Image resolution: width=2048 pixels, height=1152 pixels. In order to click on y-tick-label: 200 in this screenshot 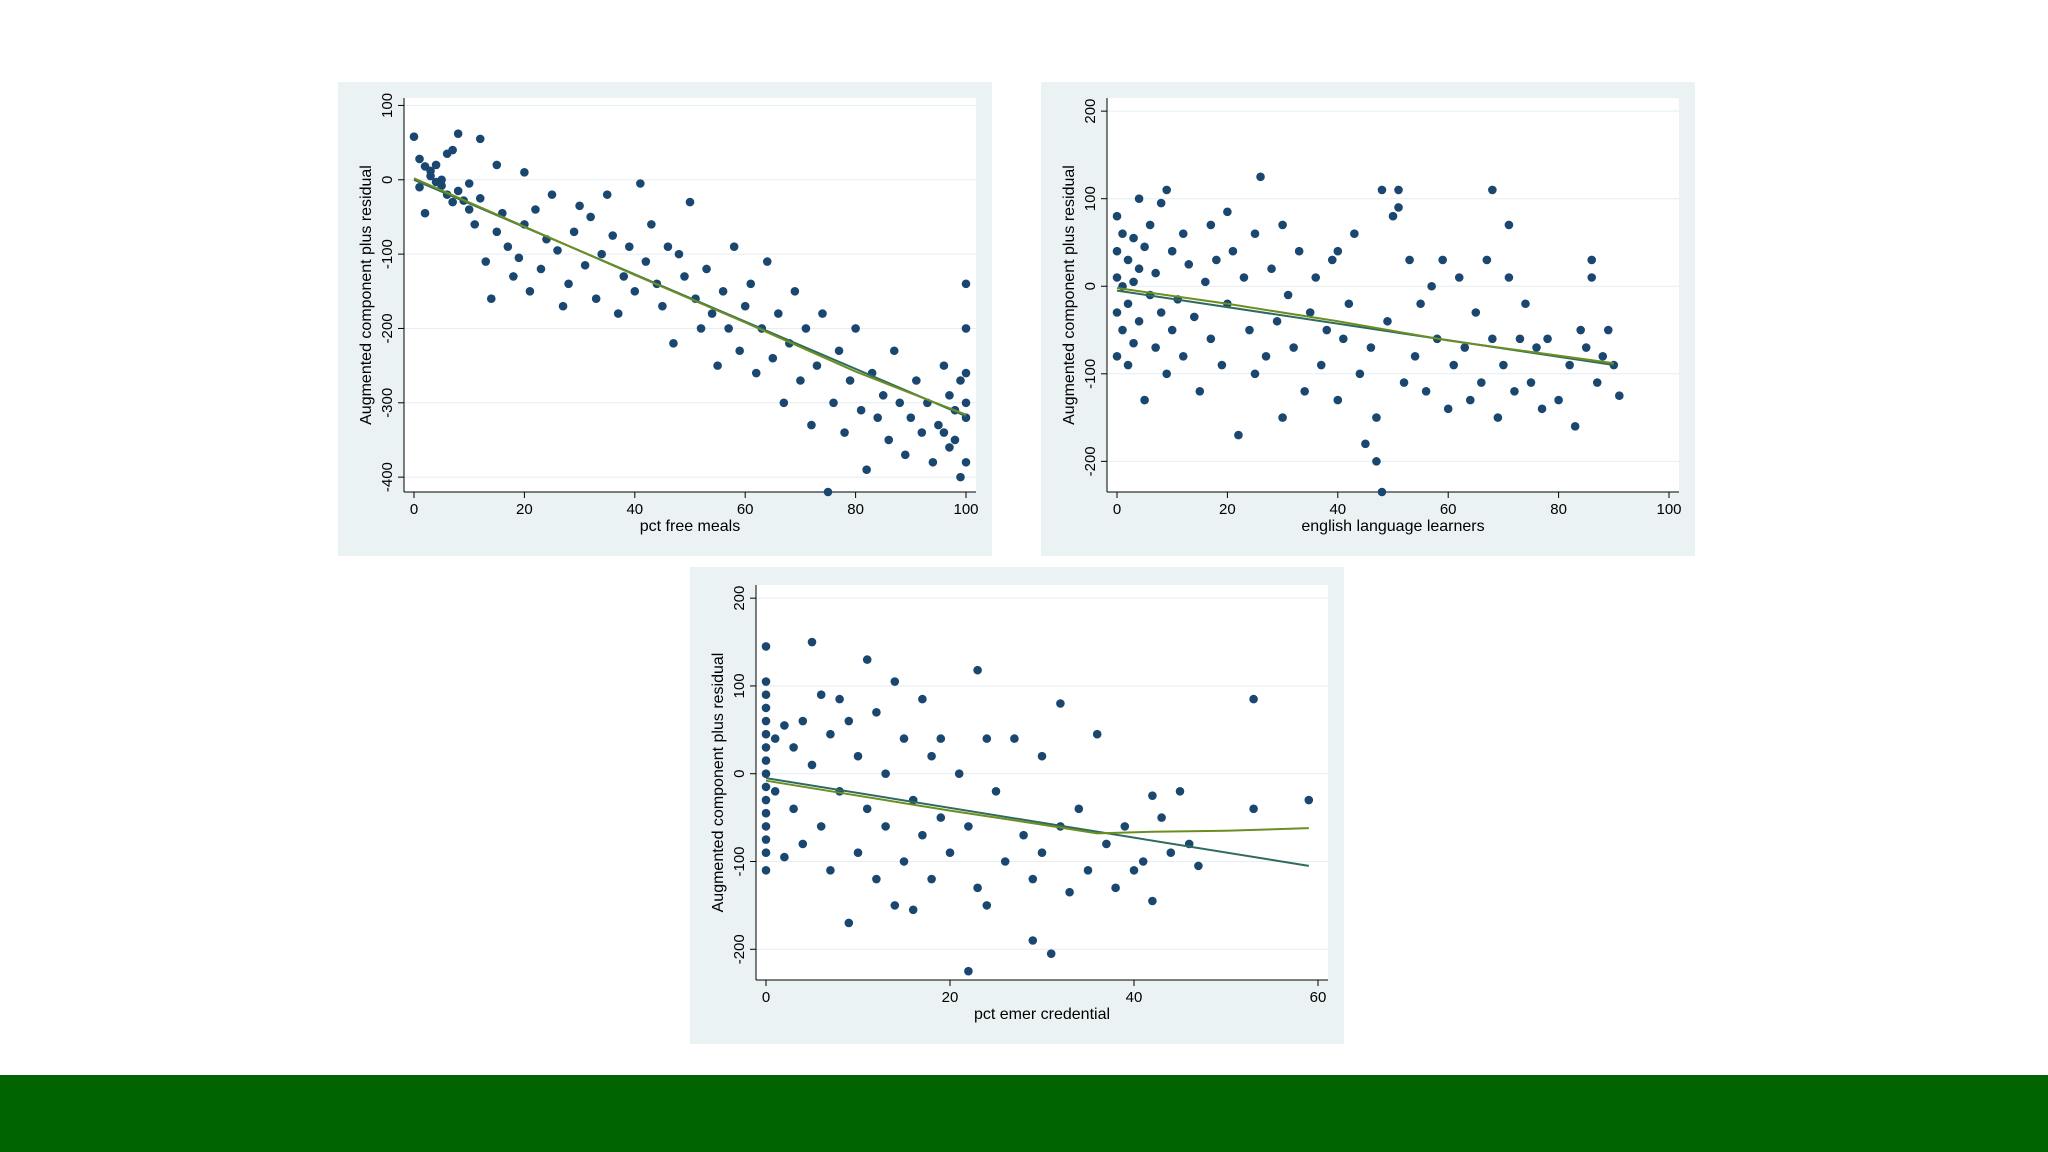, I will do `click(739, 598)`.